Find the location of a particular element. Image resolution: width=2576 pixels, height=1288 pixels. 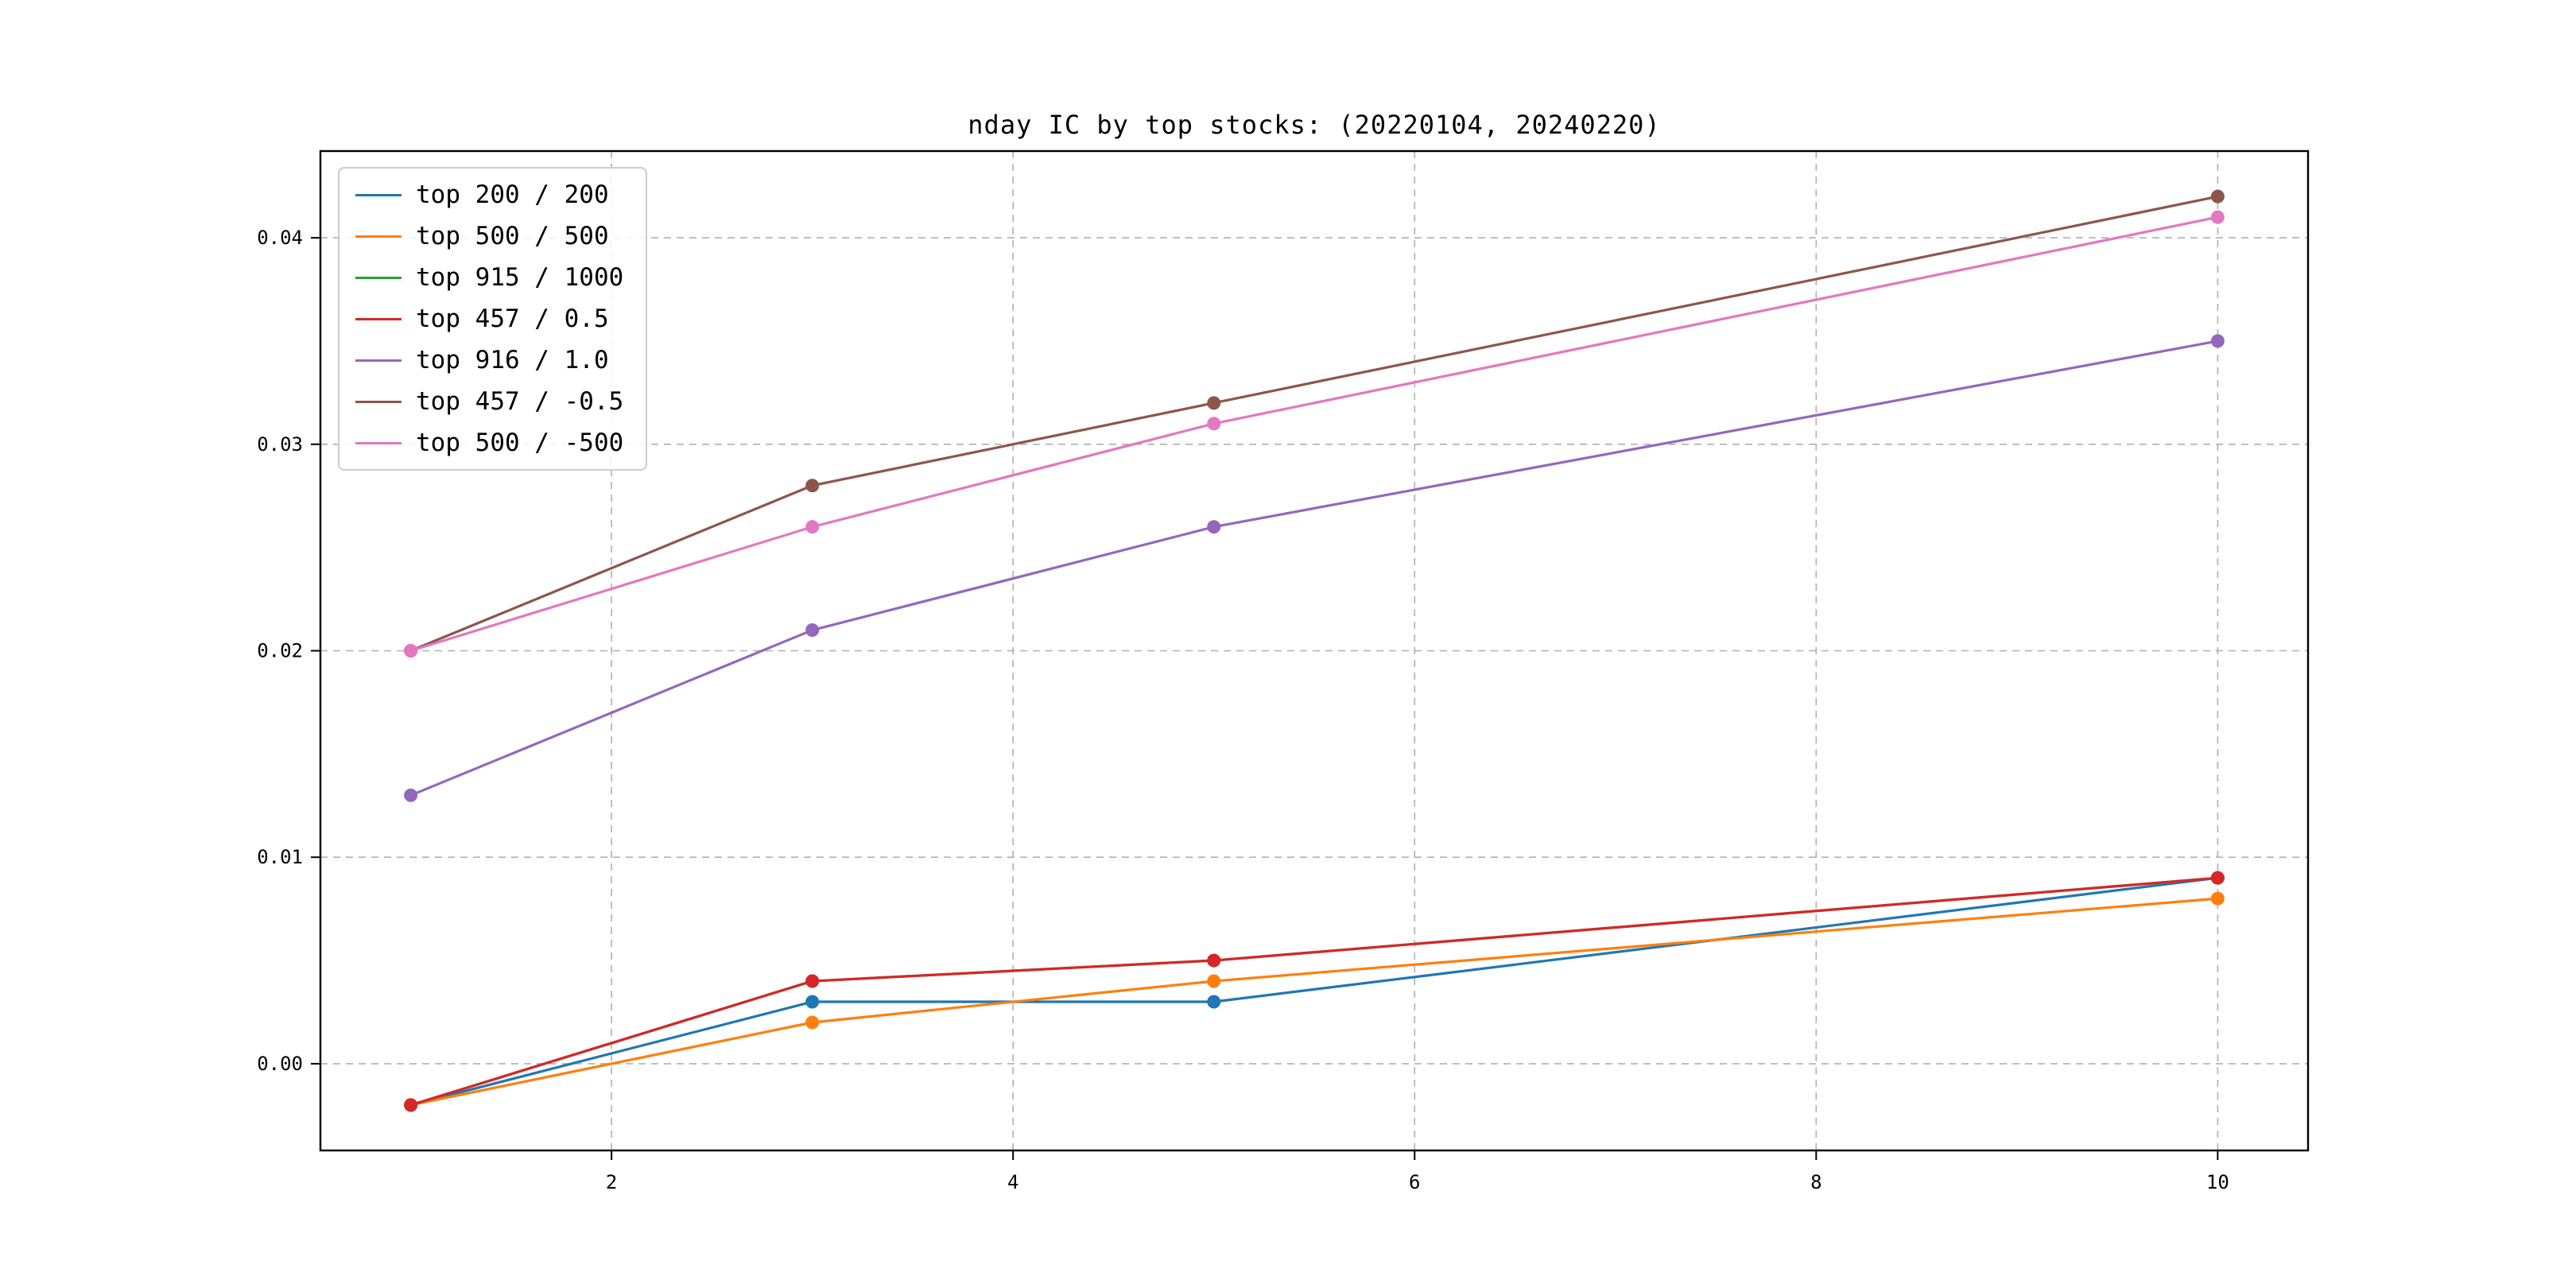

y-tick-label: 0.02 is located at coordinates (280, 651).